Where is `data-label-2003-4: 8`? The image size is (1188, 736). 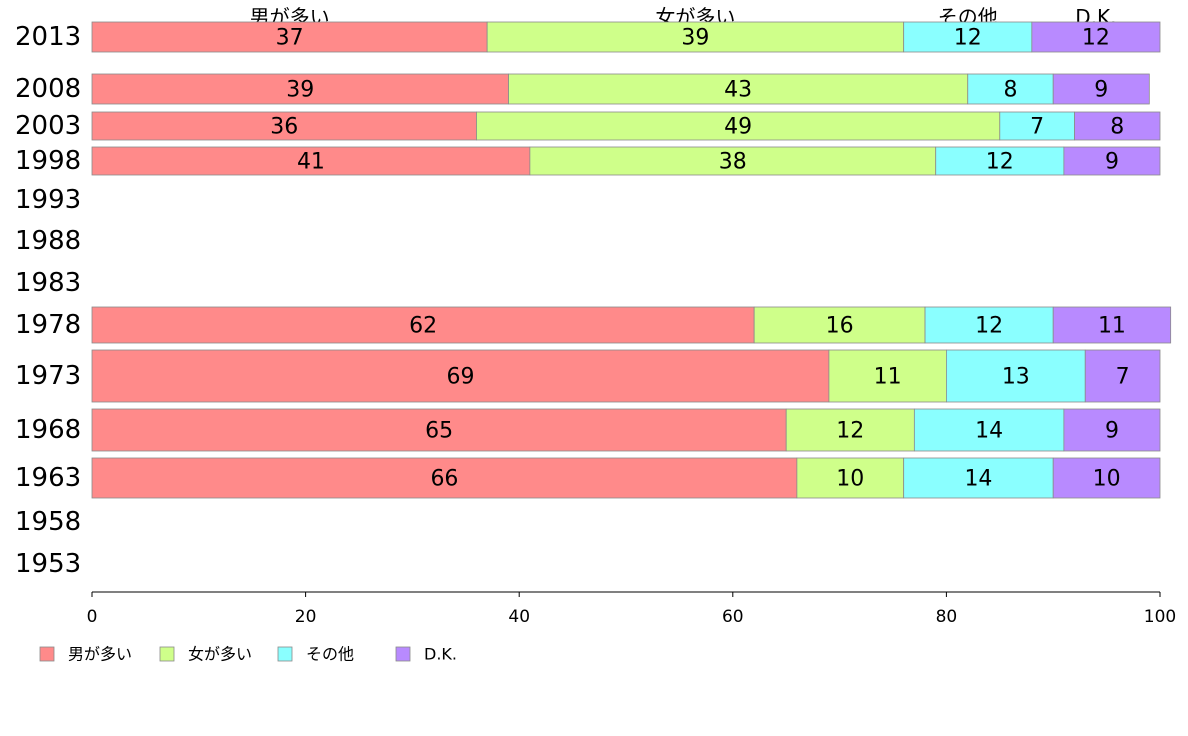 data-label-2003-4: 8 is located at coordinates (1117, 127).